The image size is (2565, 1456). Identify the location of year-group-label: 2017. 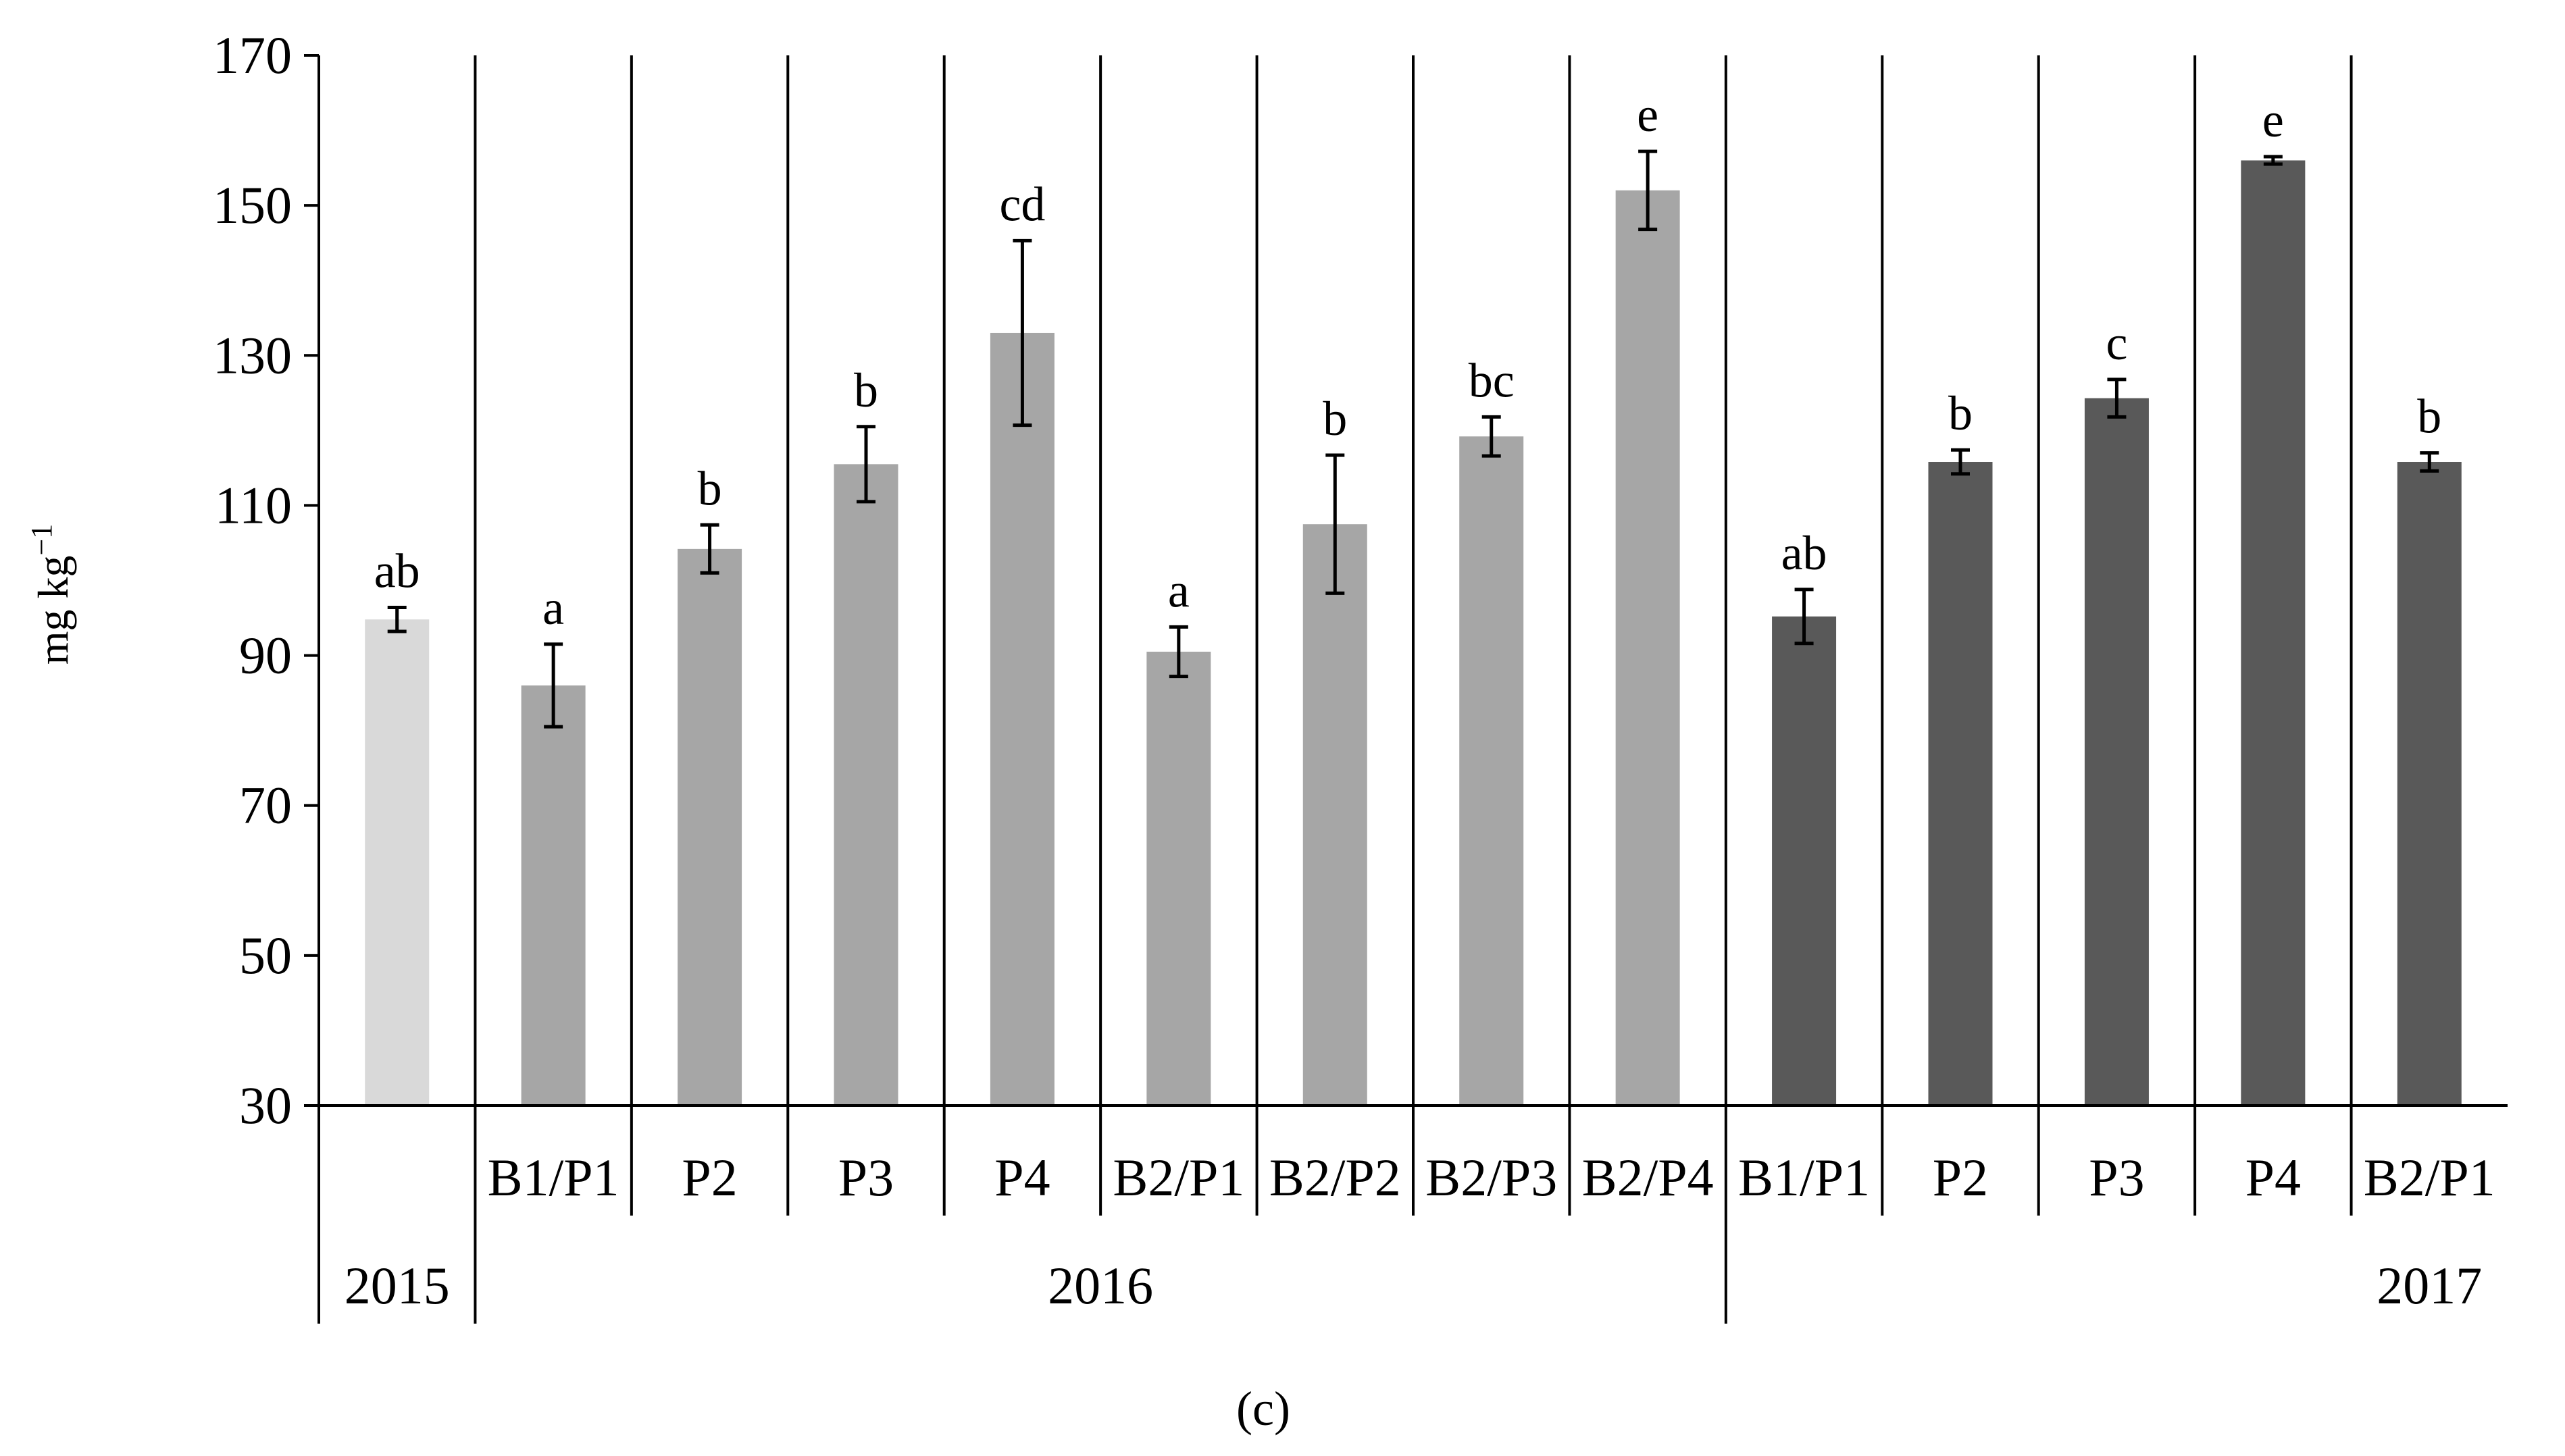
(2430, 1285).